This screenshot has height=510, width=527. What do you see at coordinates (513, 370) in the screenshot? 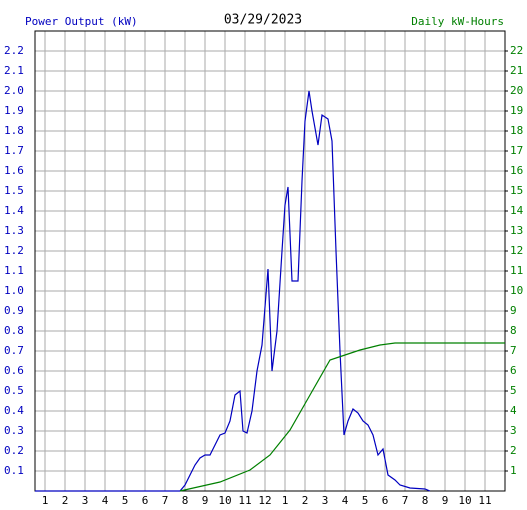
I see `y2-tick-label: 6` at bounding box center [513, 370].